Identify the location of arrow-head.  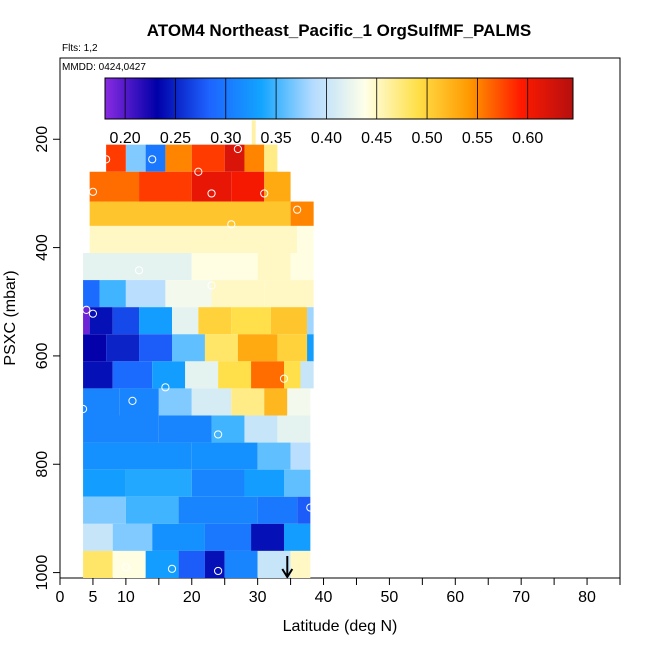
(287, 573).